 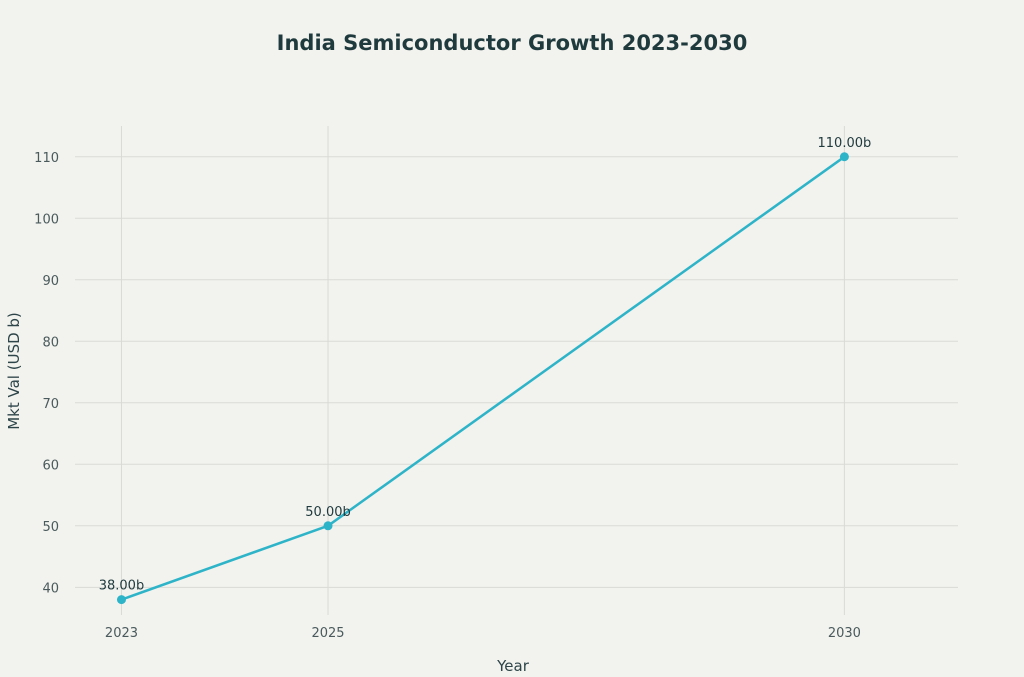 I want to click on y-tick-label: 110, so click(x=46, y=158).